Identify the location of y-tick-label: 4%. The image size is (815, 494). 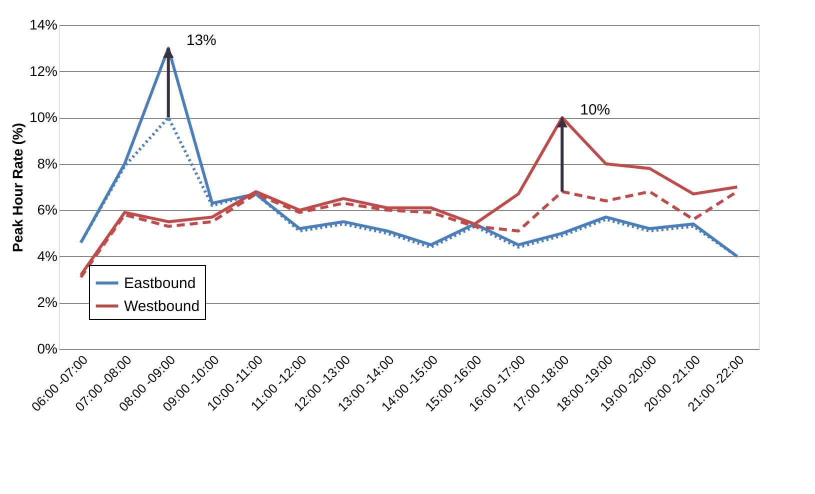
(47, 256).